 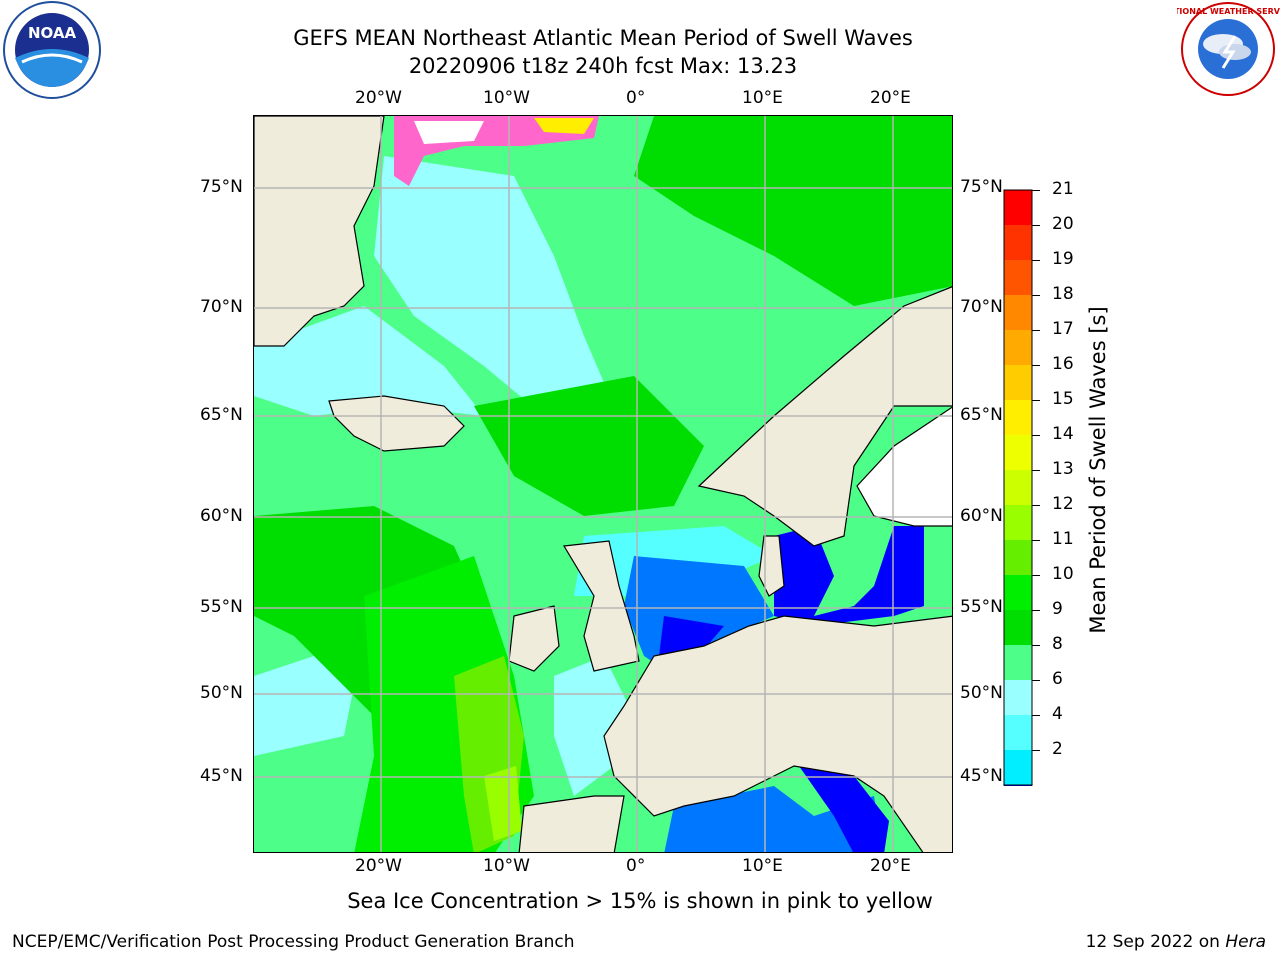 What do you see at coordinates (981, 415) in the screenshot?
I see `lat-tick-right: 65°N` at bounding box center [981, 415].